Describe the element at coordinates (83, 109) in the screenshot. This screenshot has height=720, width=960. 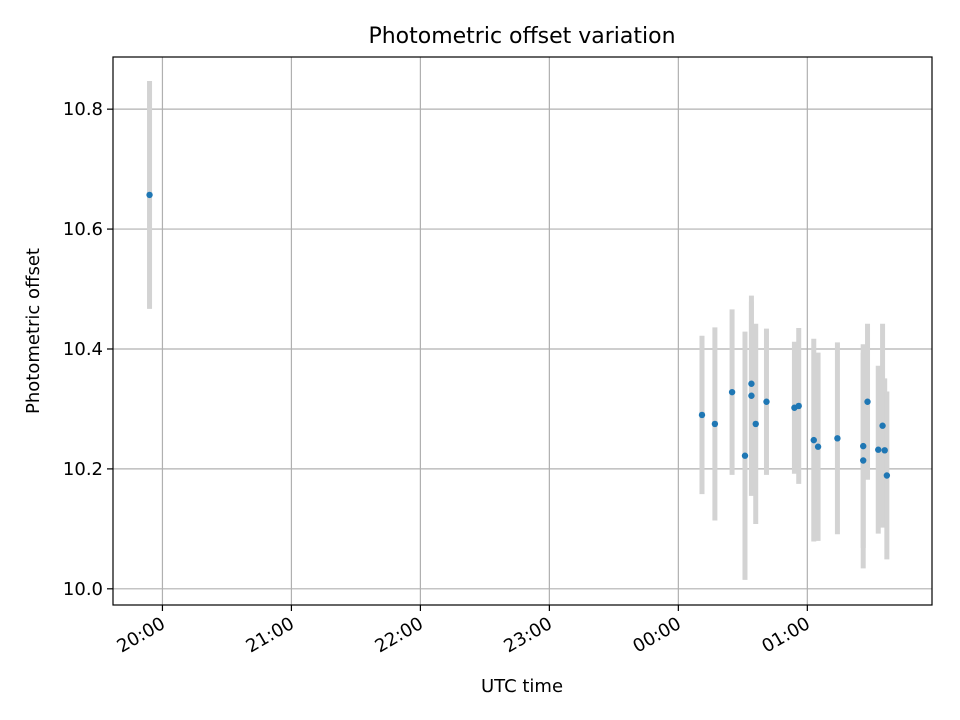
I see `y-tick-label: 10.8` at that location.